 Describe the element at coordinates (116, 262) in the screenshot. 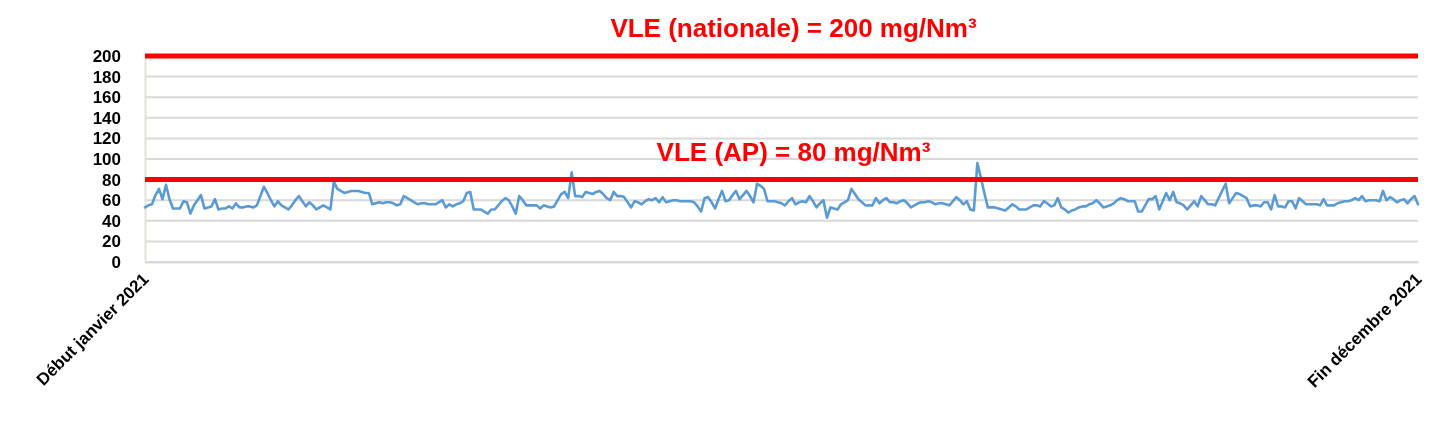

I see `y-tick-label: 0` at that location.